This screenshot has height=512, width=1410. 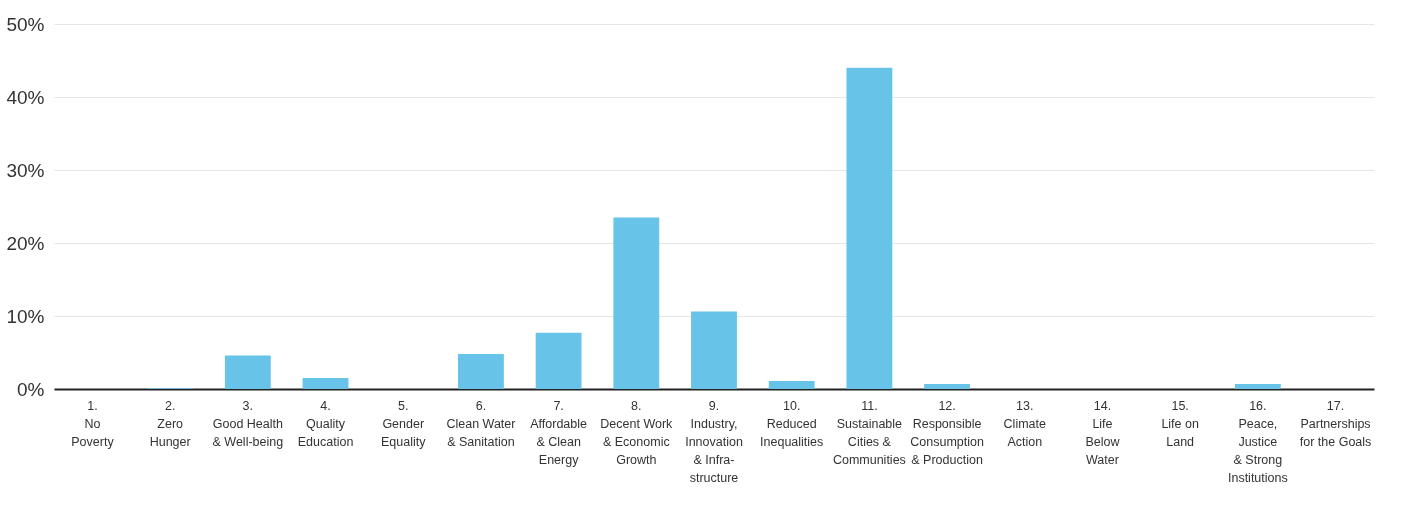 I want to click on x-tick-label: 6. Clean Water & Sanitation, so click(x=481, y=423).